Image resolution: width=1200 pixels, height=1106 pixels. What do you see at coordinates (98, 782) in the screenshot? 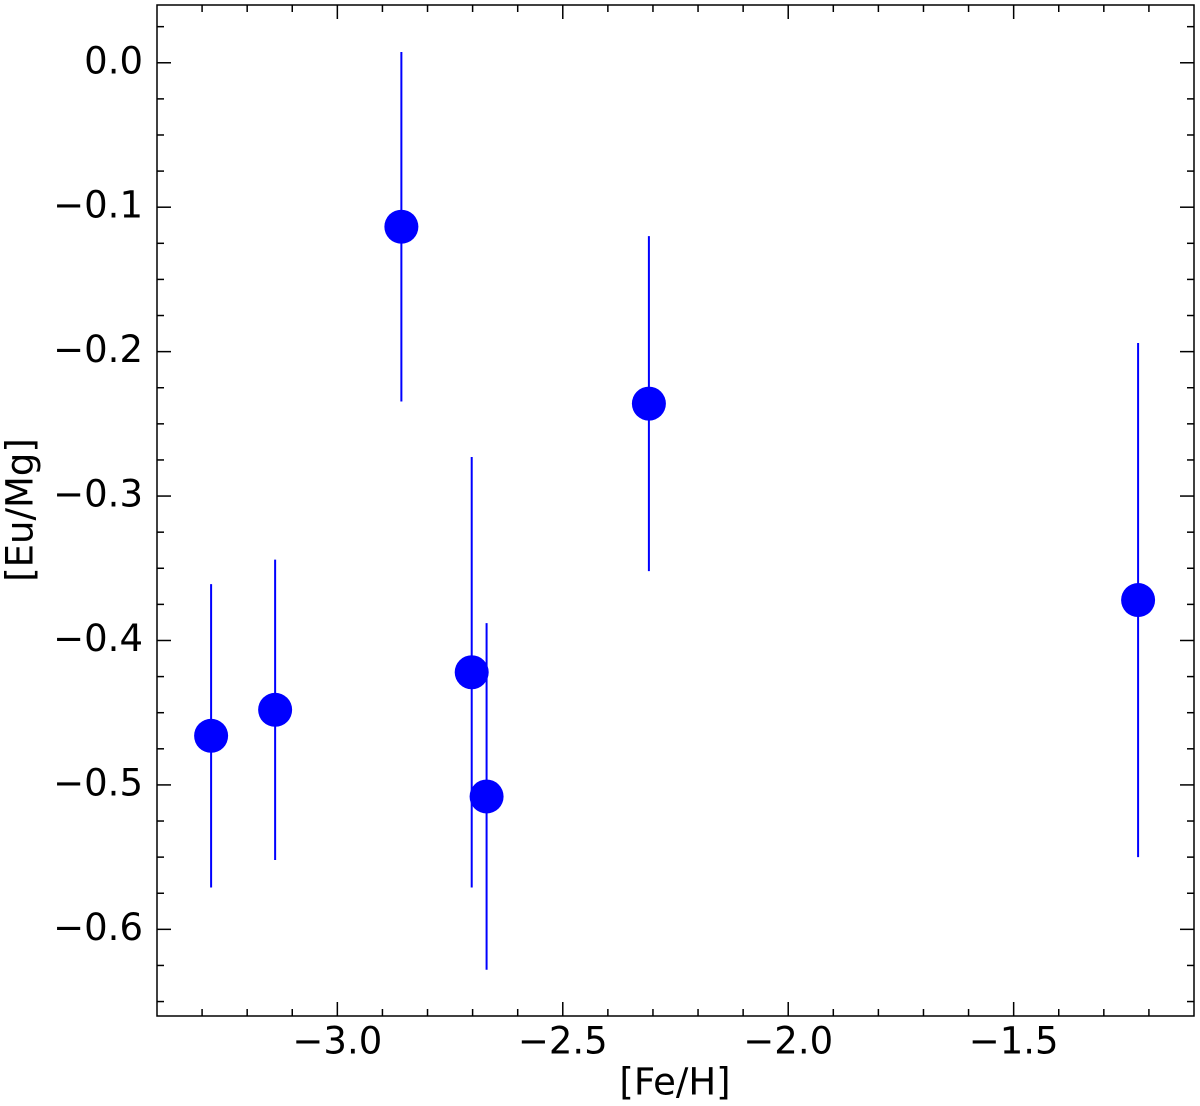
I see `y-tick-label: −0.5` at bounding box center [98, 782].